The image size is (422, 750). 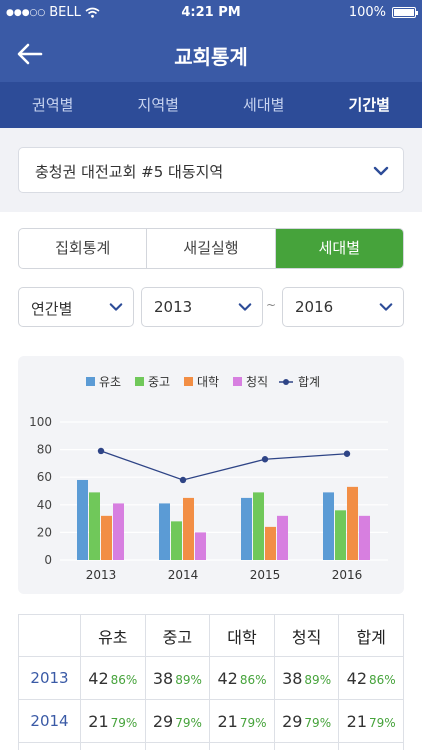 What do you see at coordinates (113, 635) in the screenshot?
I see `table-header-cell: 유초` at bounding box center [113, 635].